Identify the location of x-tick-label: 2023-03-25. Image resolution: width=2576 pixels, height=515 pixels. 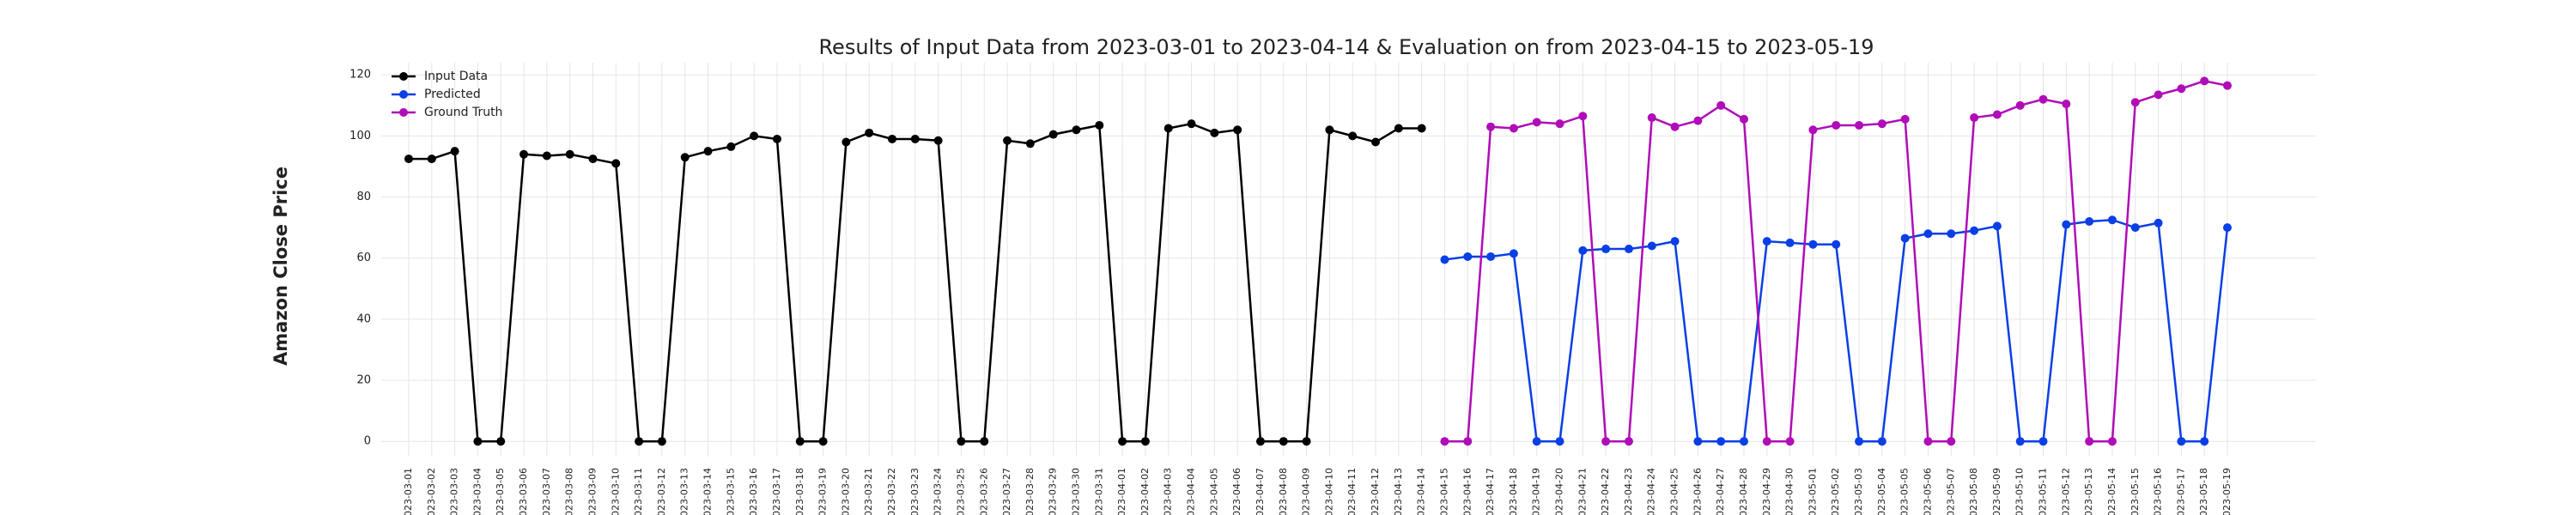
(961, 491).